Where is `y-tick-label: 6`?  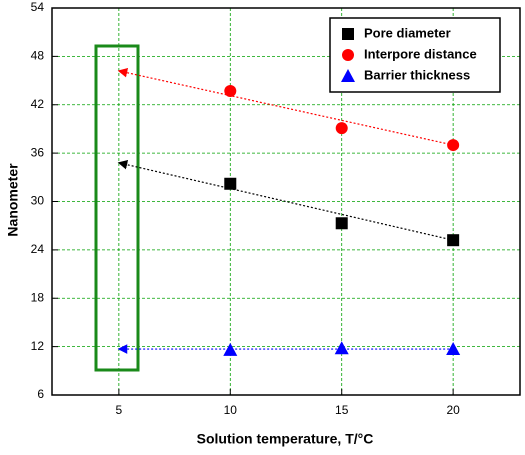
y-tick-label: 6 is located at coordinates (40, 394).